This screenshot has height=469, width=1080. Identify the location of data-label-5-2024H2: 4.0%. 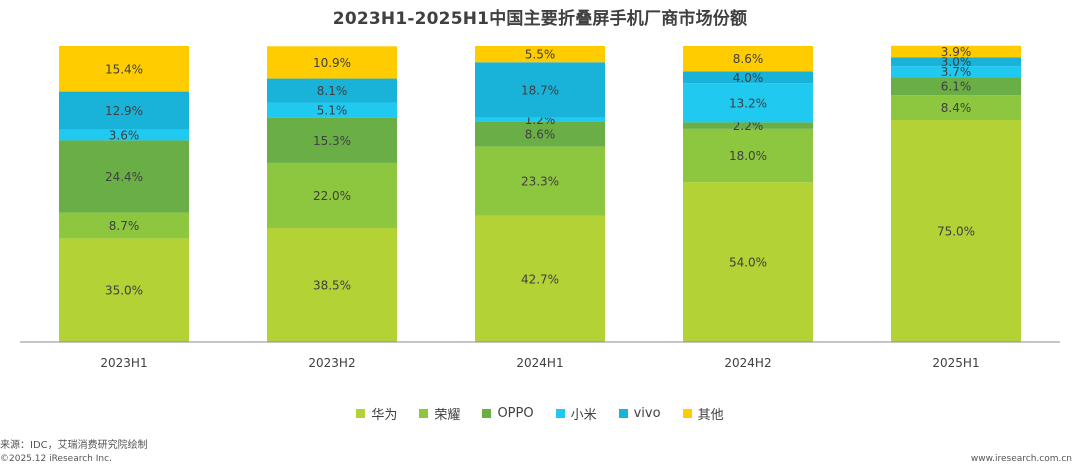
(748, 78).